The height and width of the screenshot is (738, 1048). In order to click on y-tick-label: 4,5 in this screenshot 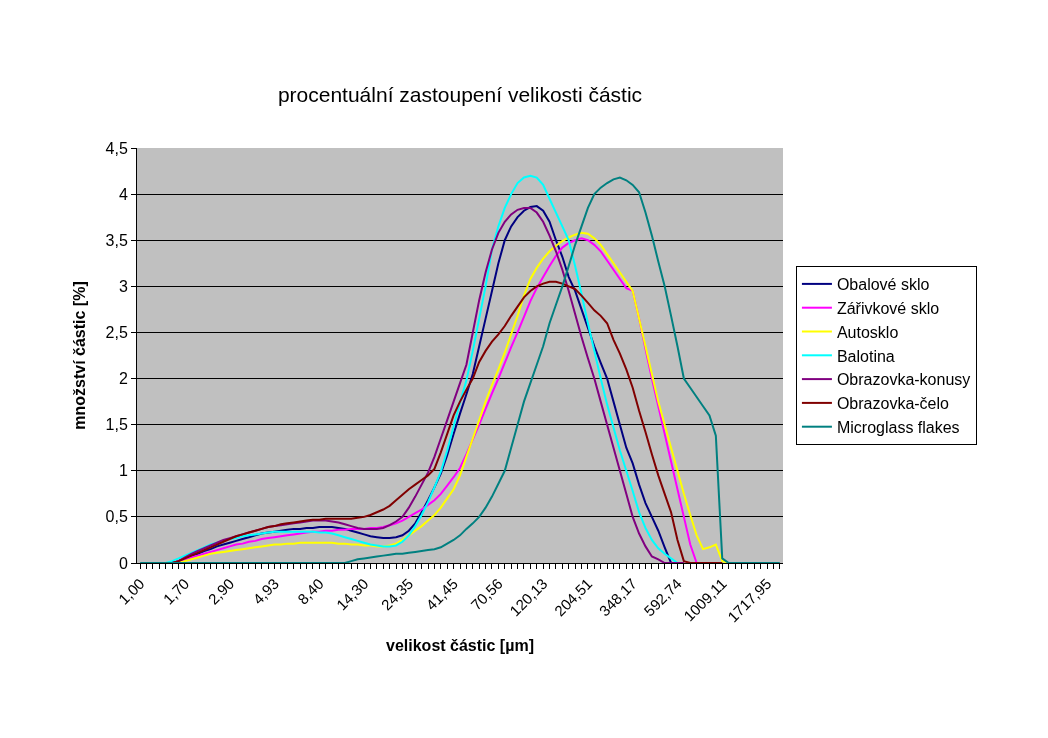, I will do `click(116, 148)`.